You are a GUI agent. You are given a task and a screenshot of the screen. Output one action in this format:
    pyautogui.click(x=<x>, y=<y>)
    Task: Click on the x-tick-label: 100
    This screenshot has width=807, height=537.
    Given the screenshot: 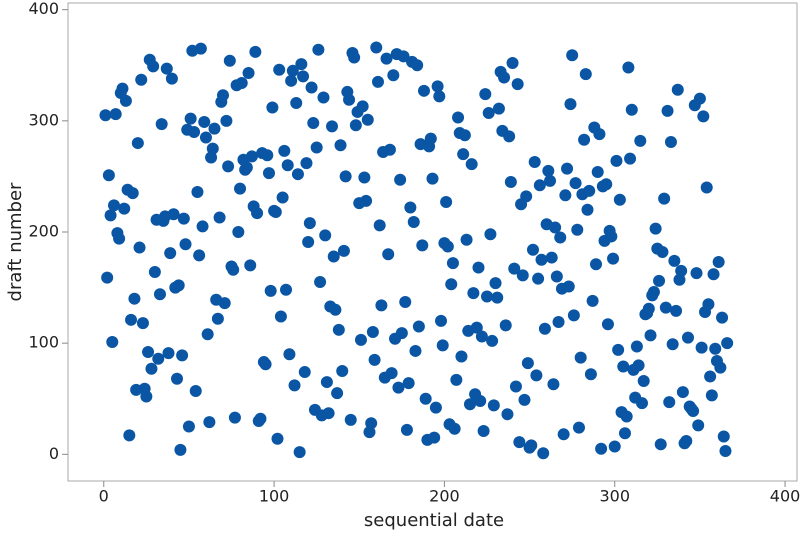 What is the action you would take?
    pyautogui.click(x=274, y=496)
    